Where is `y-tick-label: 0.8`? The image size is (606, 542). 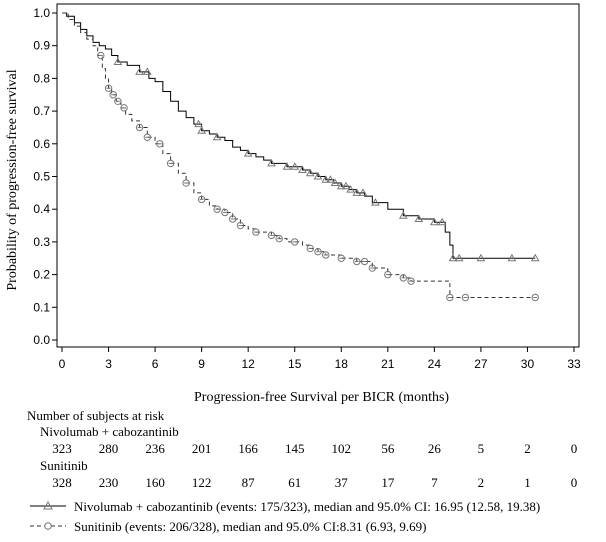
y-tick-label: 0.8 is located at coordinates (41, 78).